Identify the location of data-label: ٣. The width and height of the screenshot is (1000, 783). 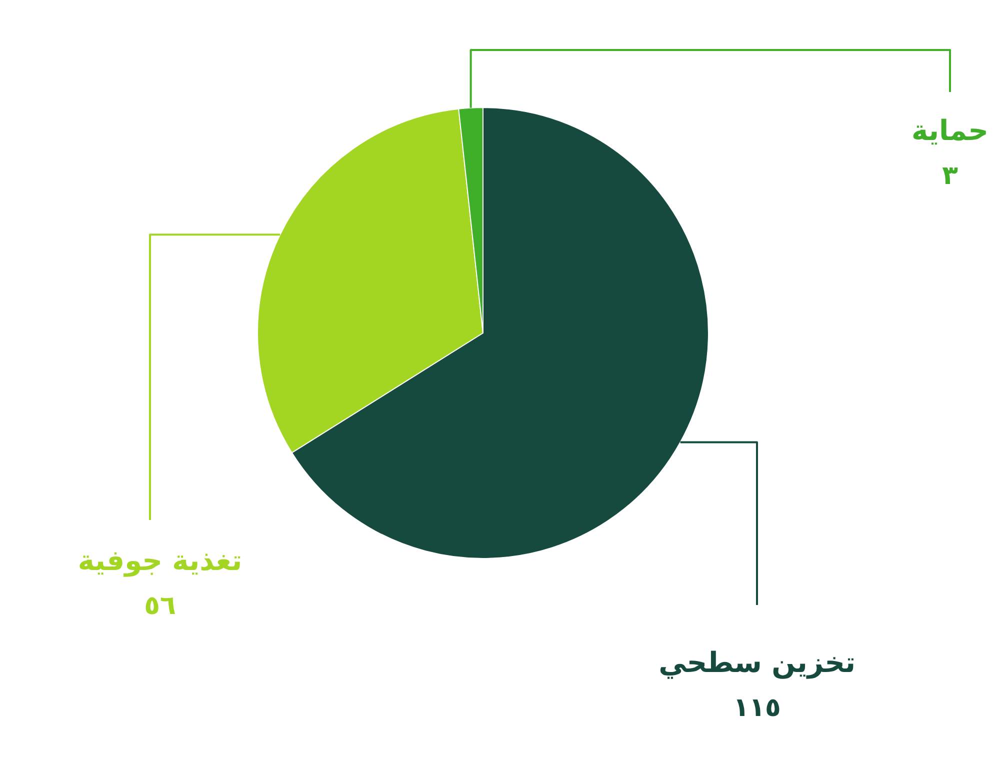
(950, 176).